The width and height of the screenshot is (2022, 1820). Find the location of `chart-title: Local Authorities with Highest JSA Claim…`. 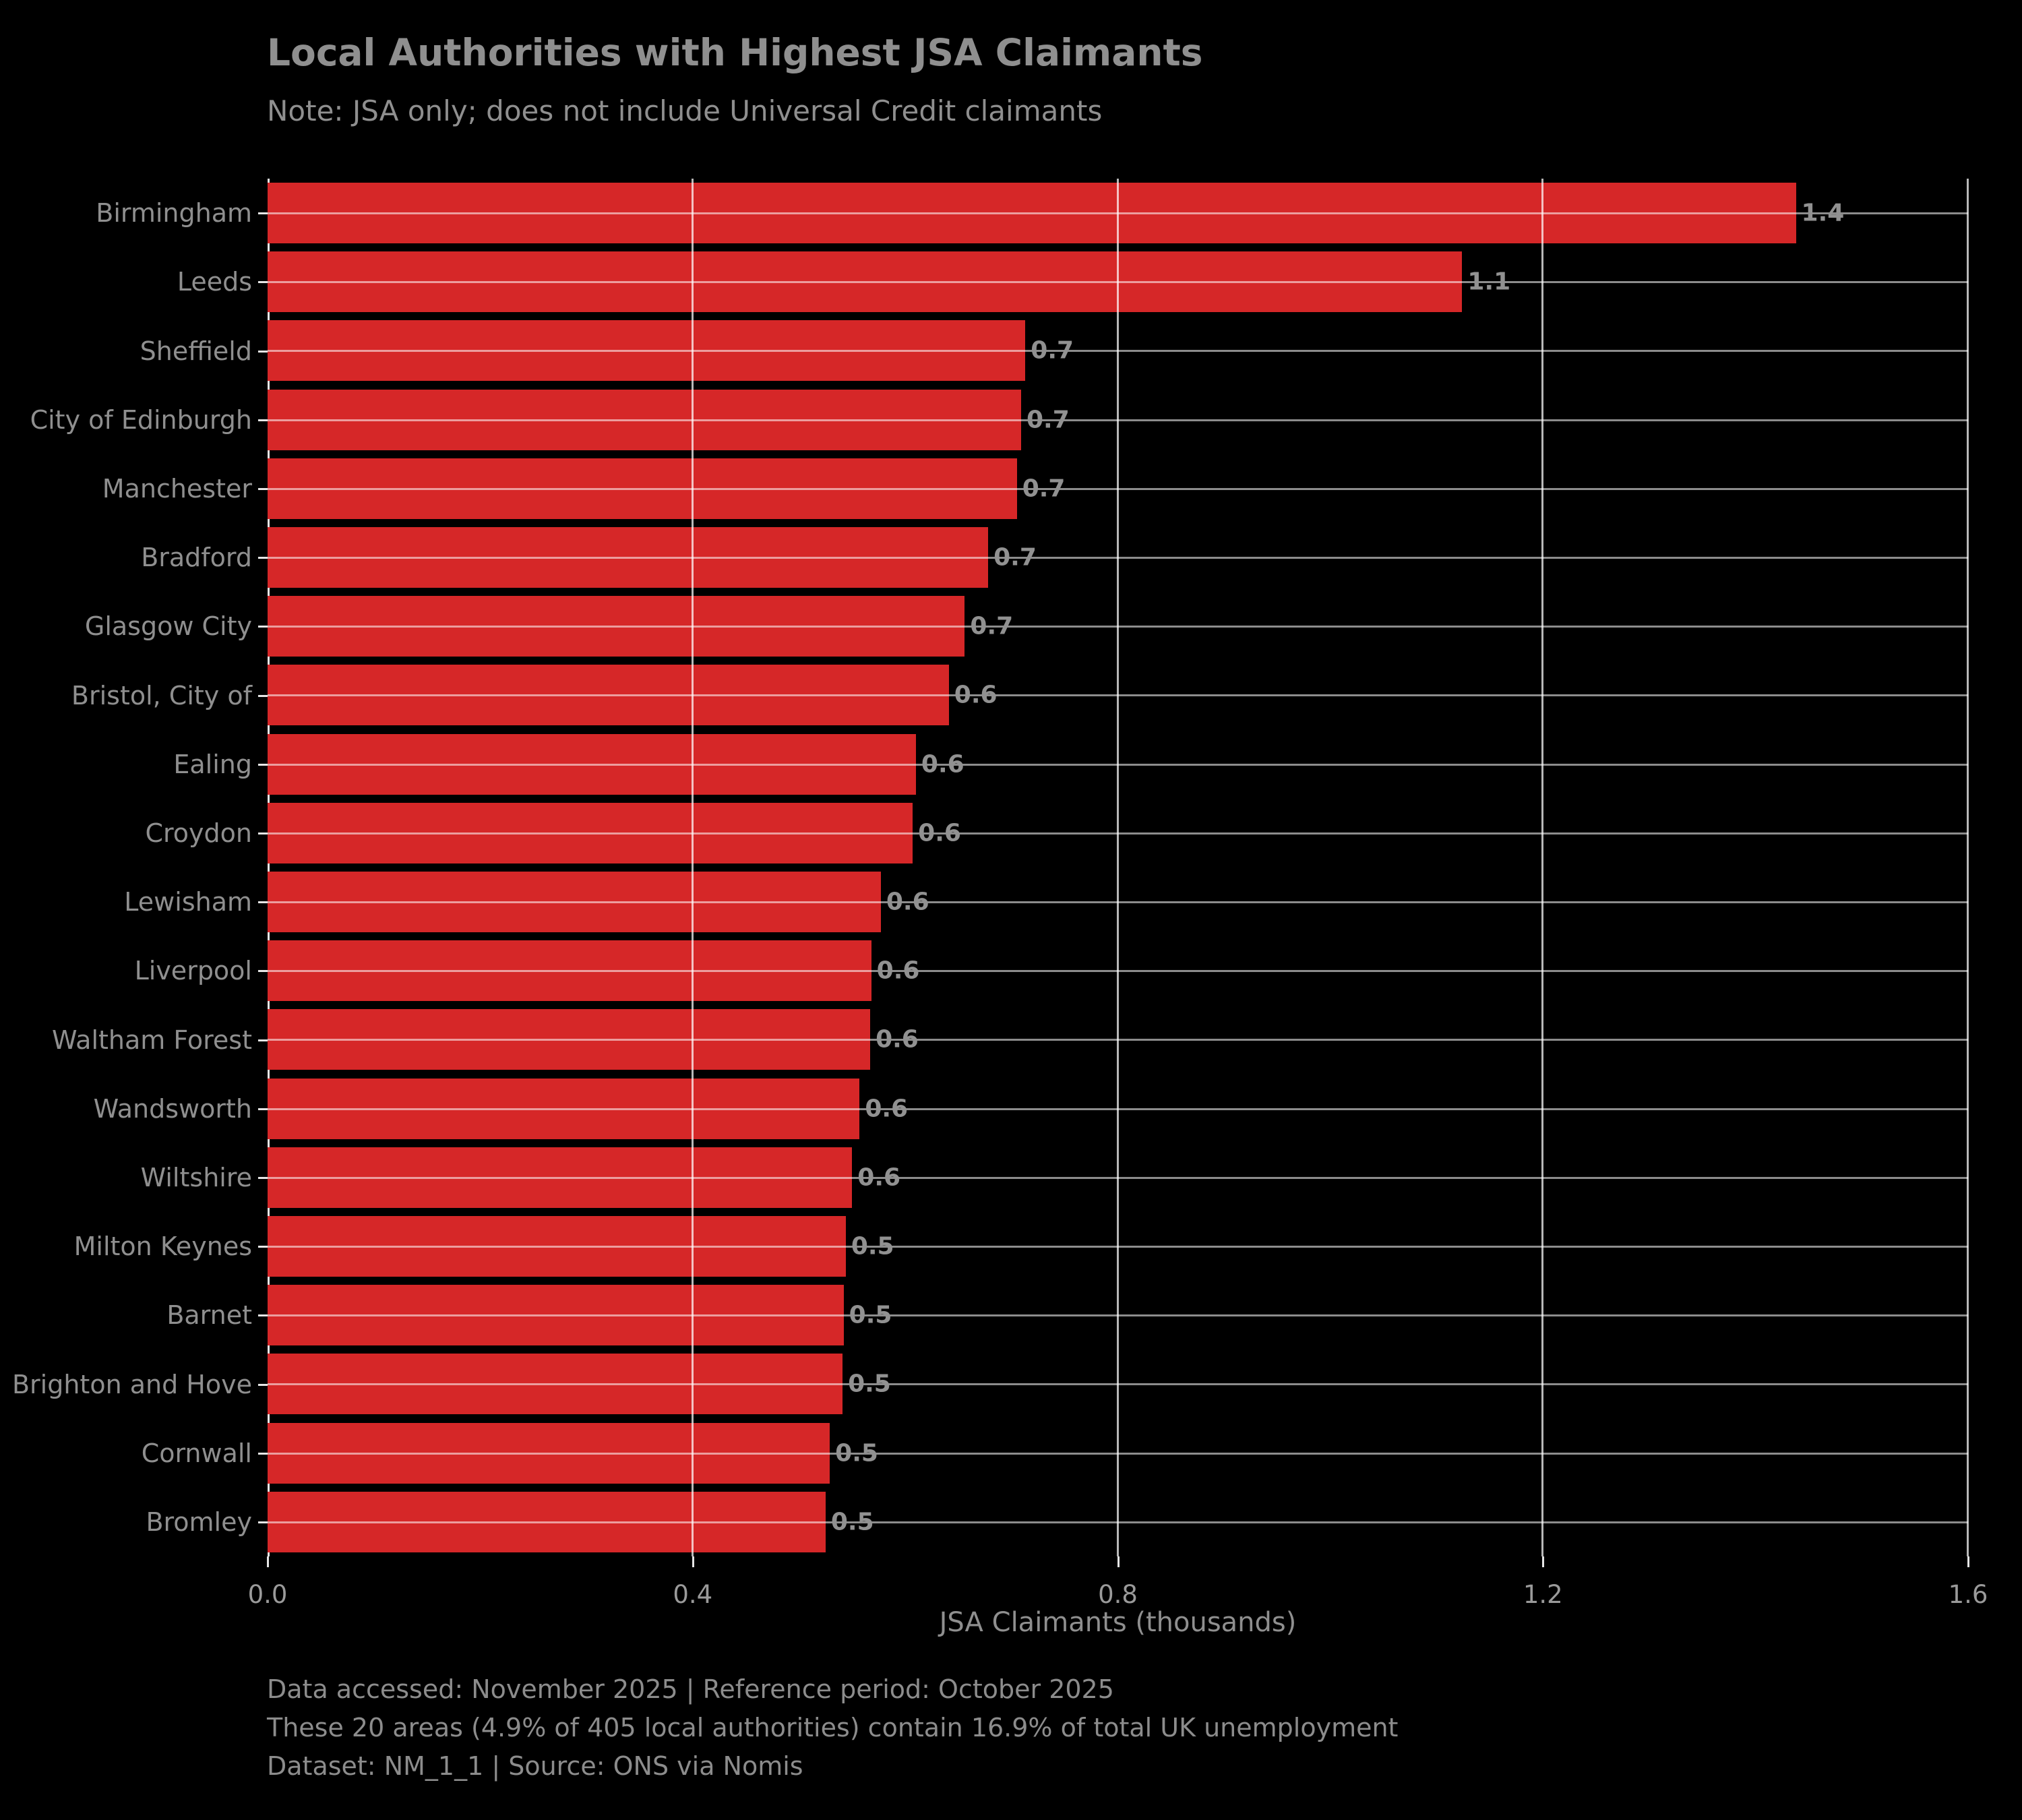

chart-title: Local Authorities with Highest JSA Claim… is located at coordinates (735, 52).